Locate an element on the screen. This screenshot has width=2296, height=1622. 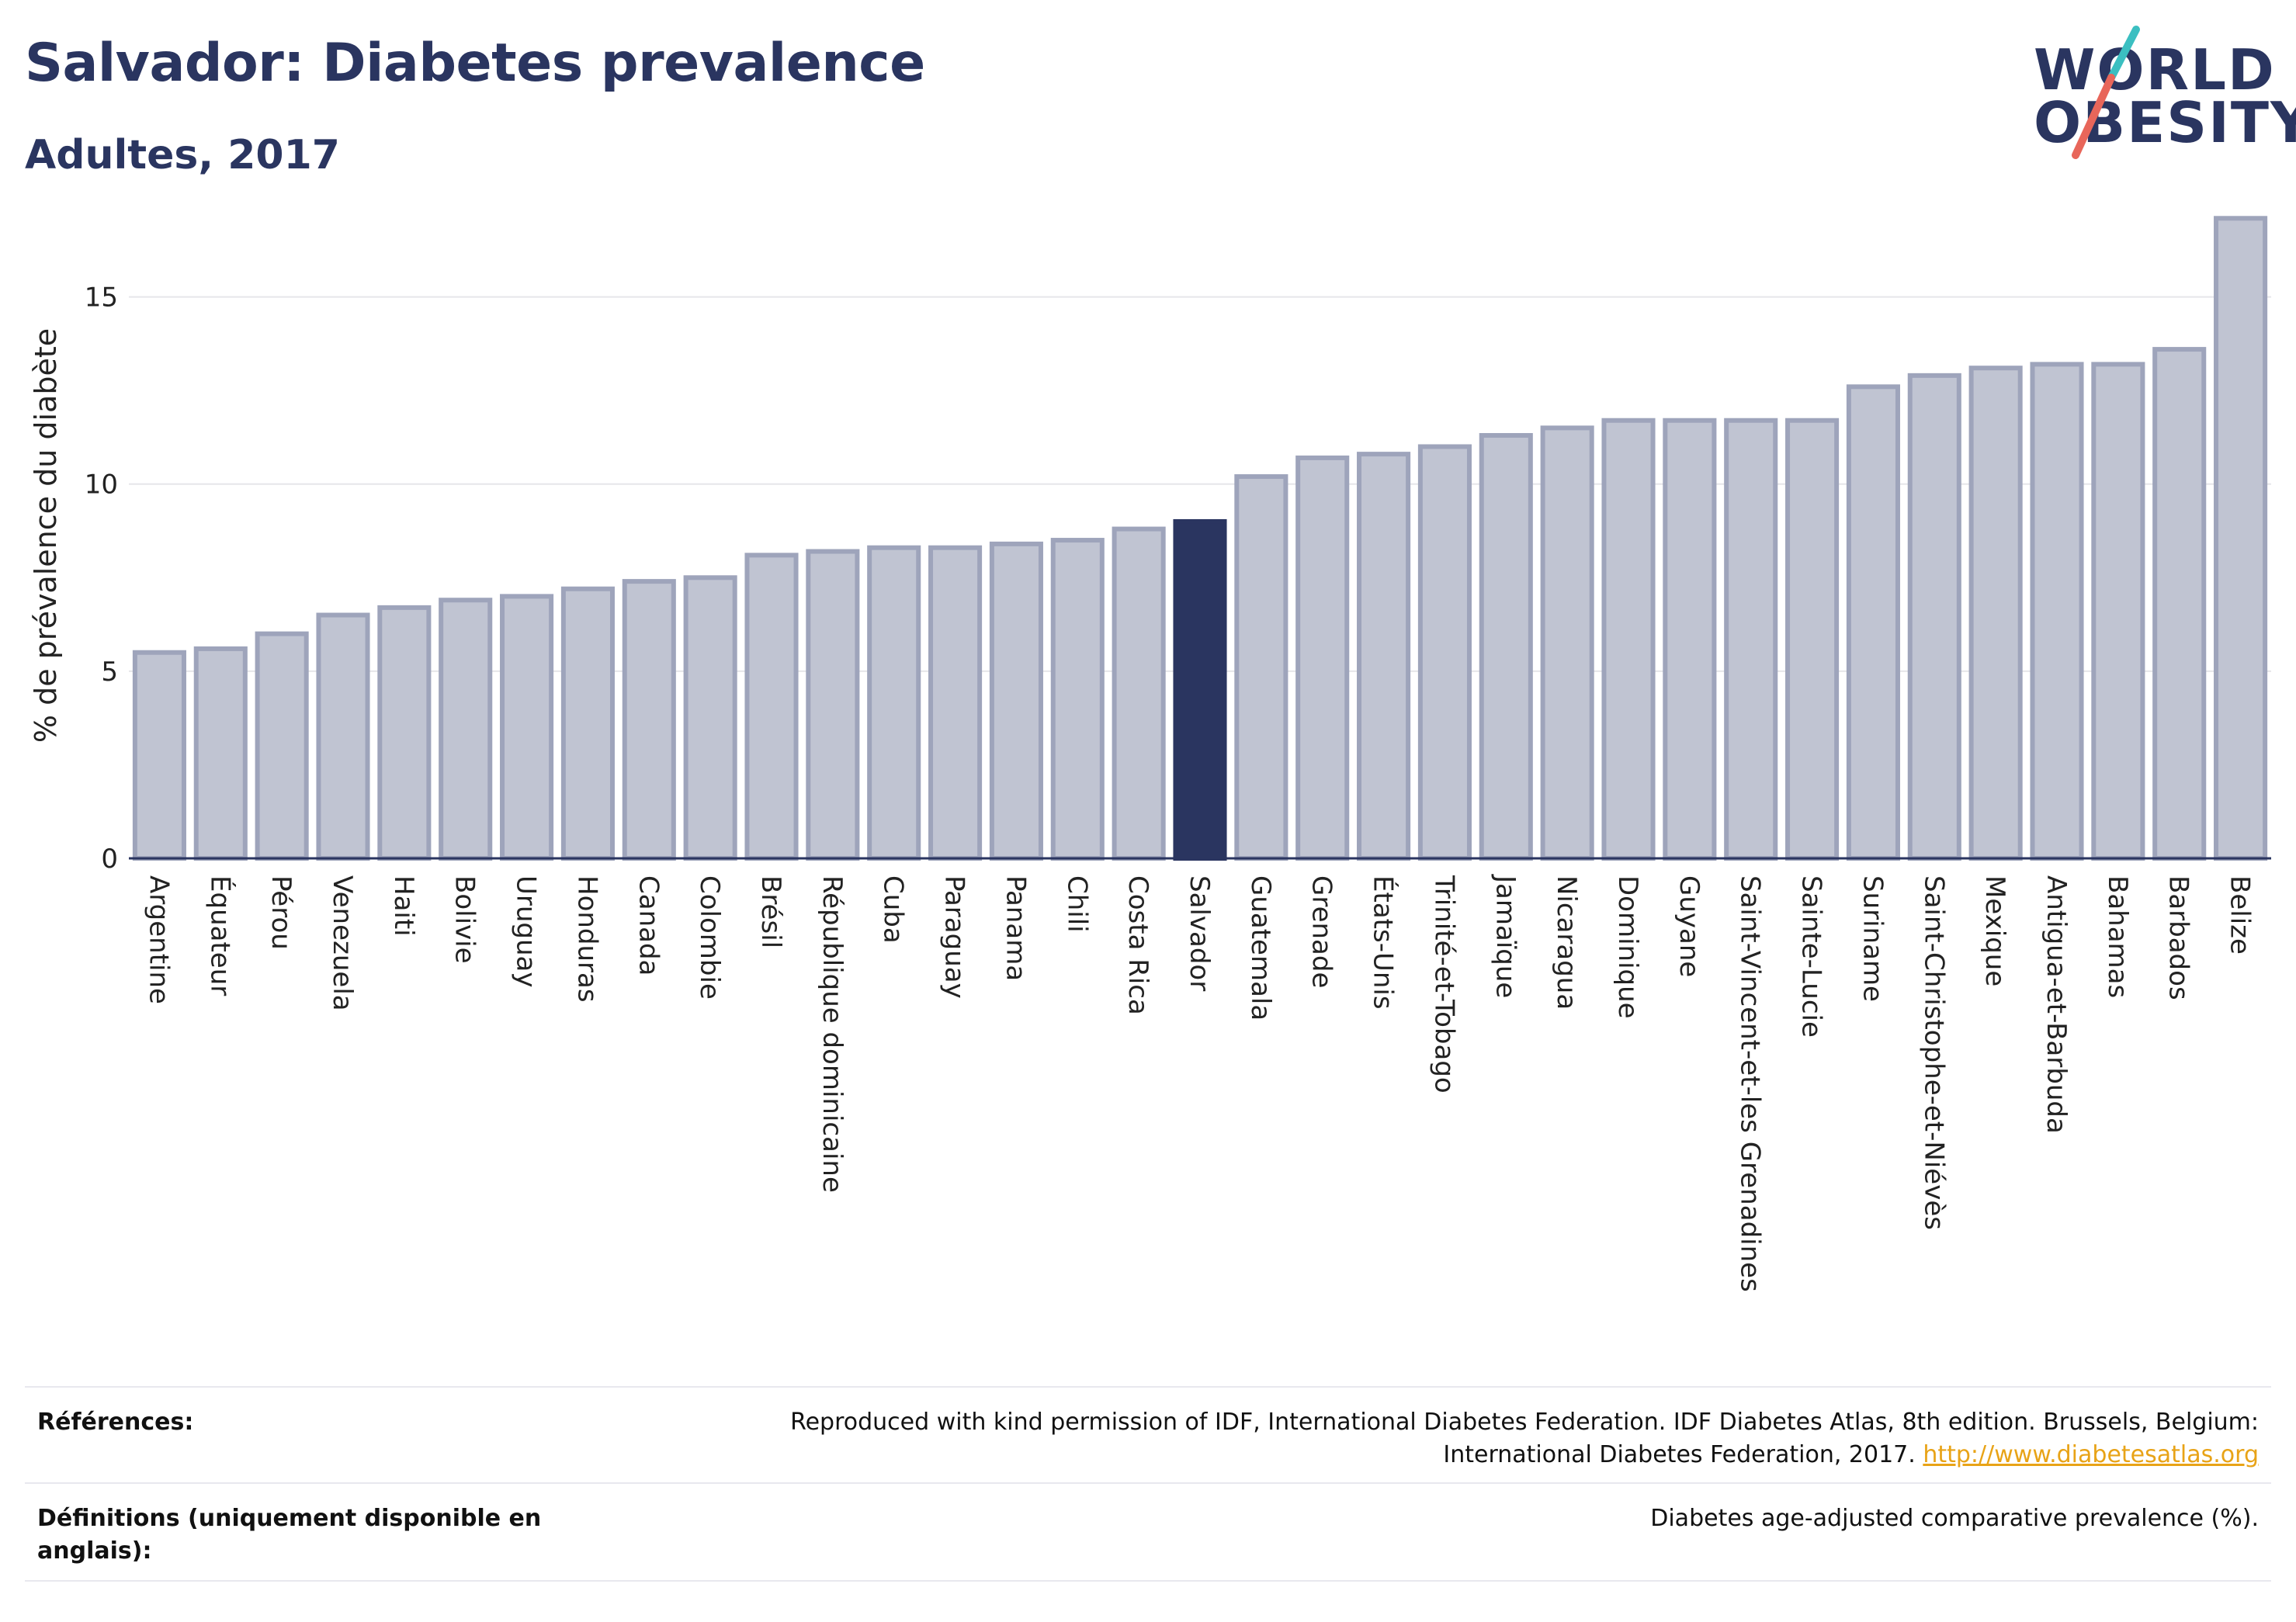
page-title: Salvador: Diabetes prevalence is located at coordinates (475, 63).